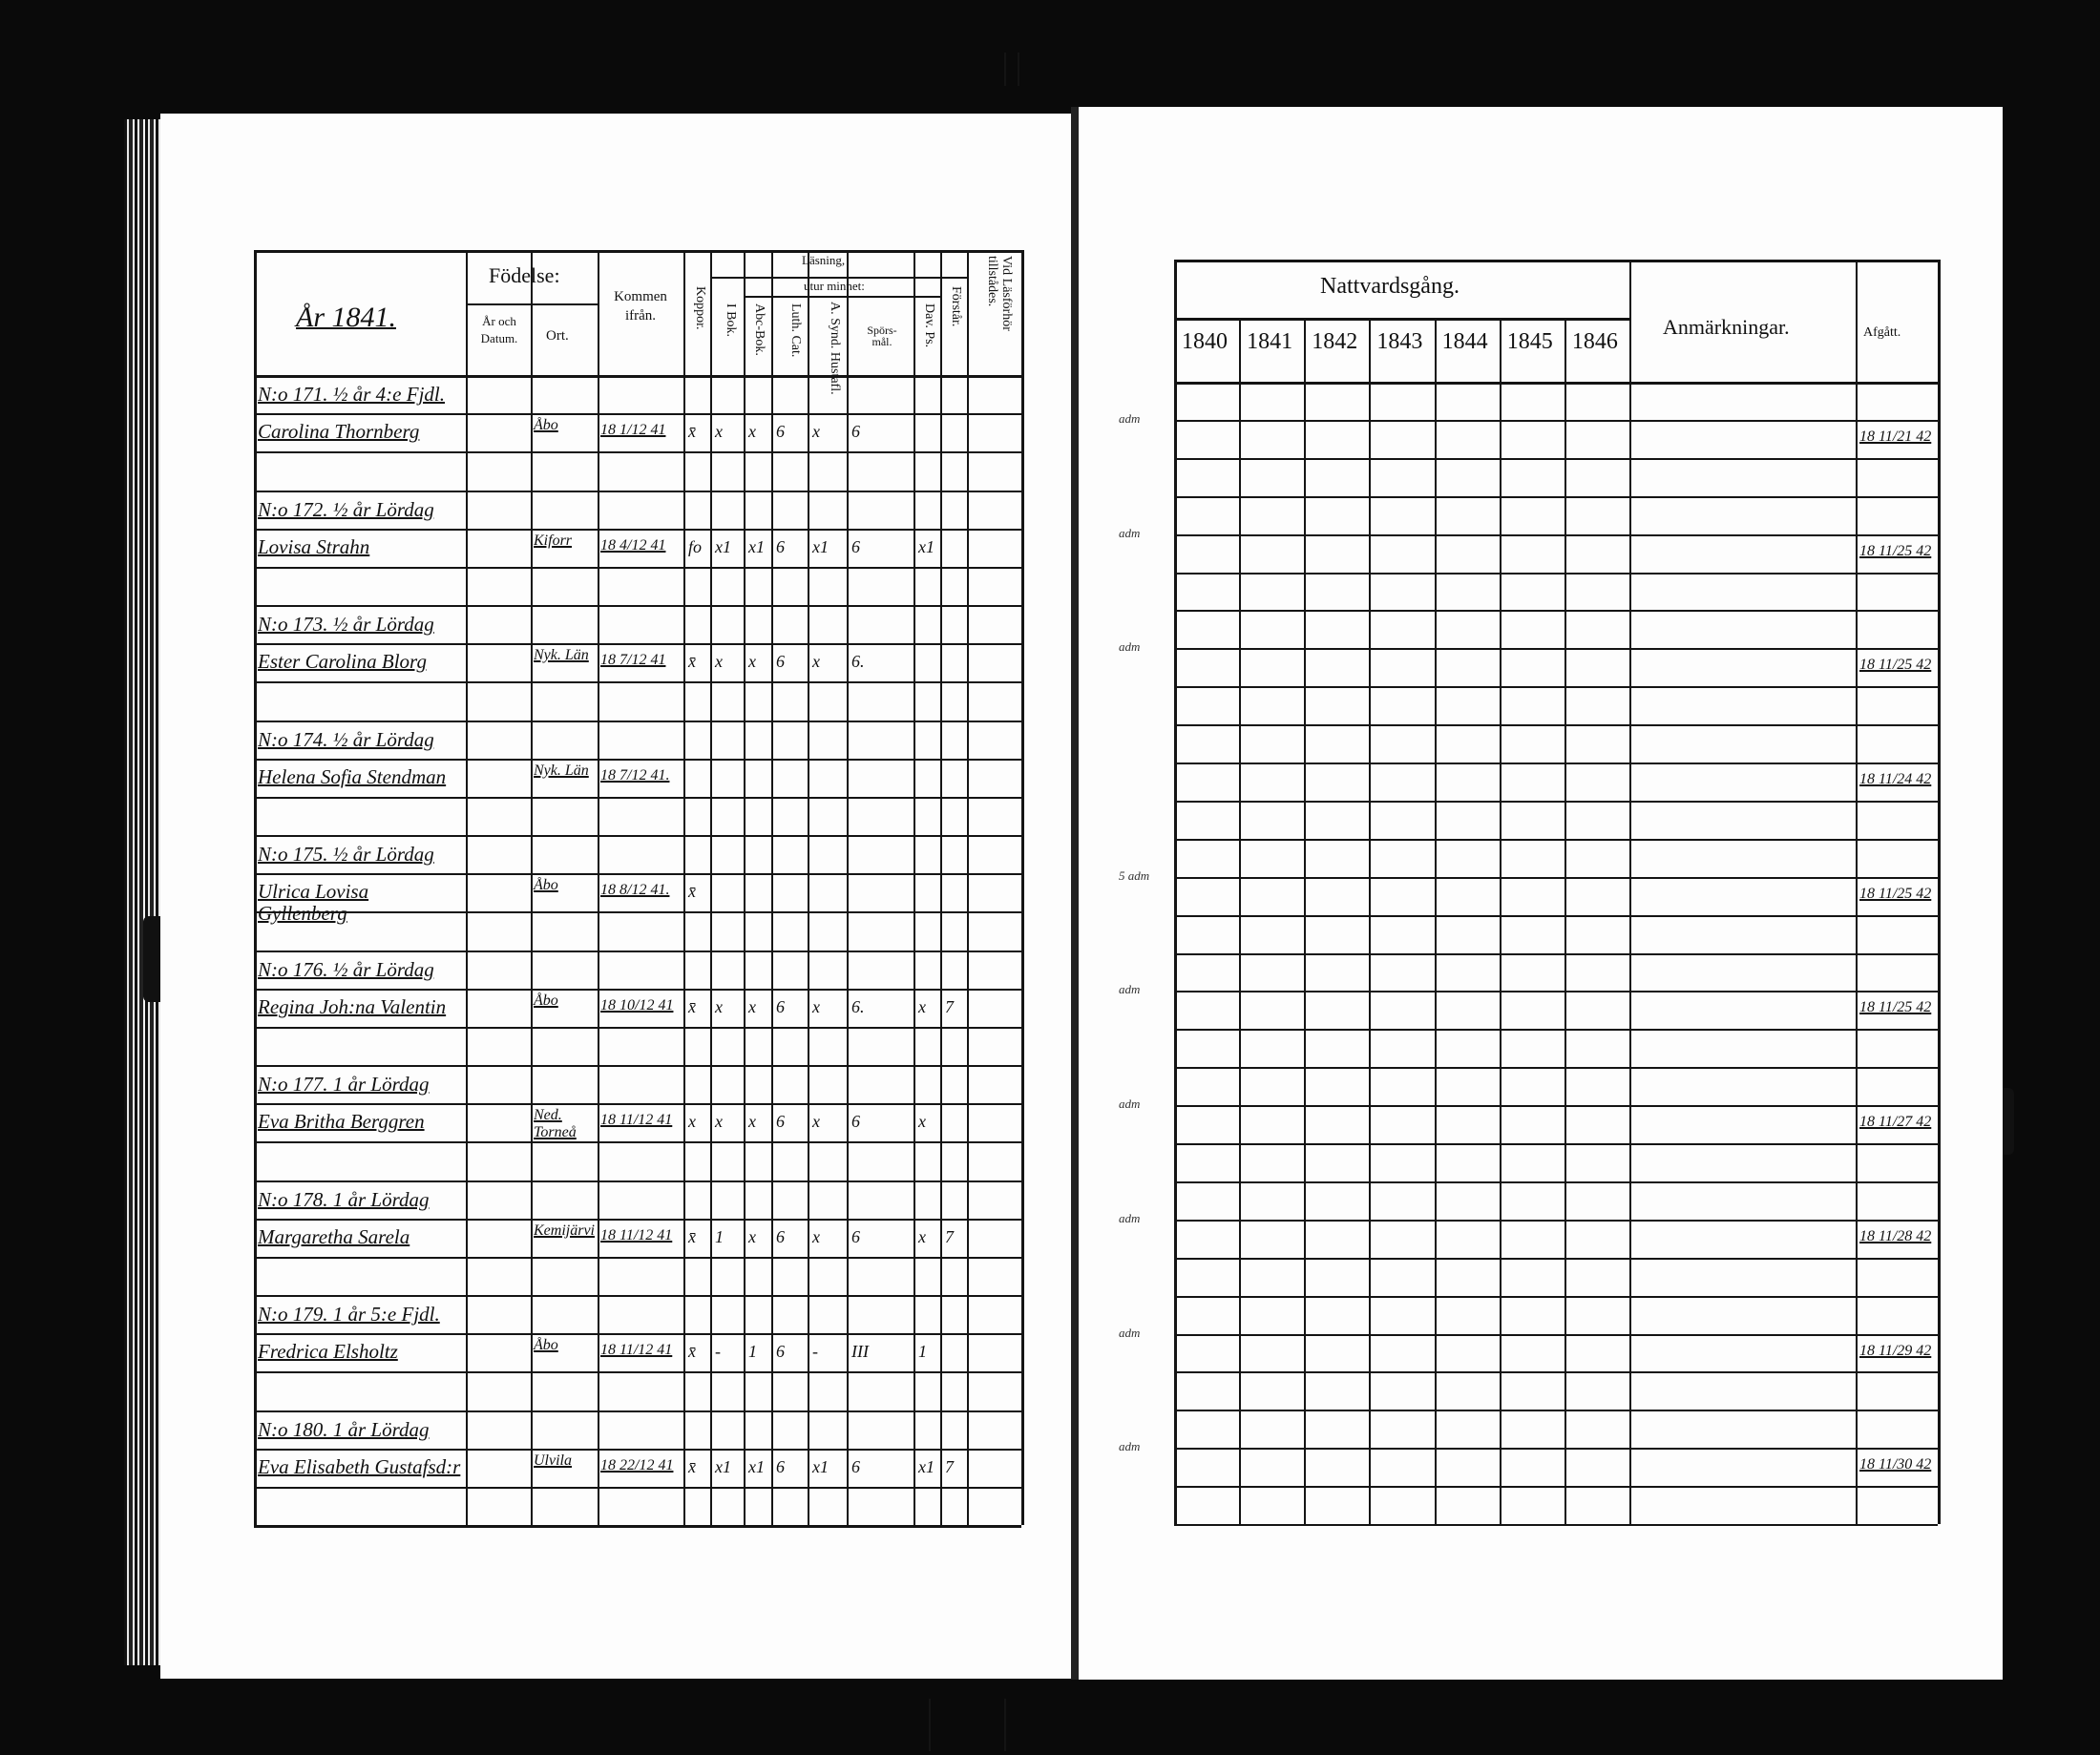  What do you see at coordinates (1018, 69) in the screenshot?
I see `scan-mark` at bounding box center [1018, 69].